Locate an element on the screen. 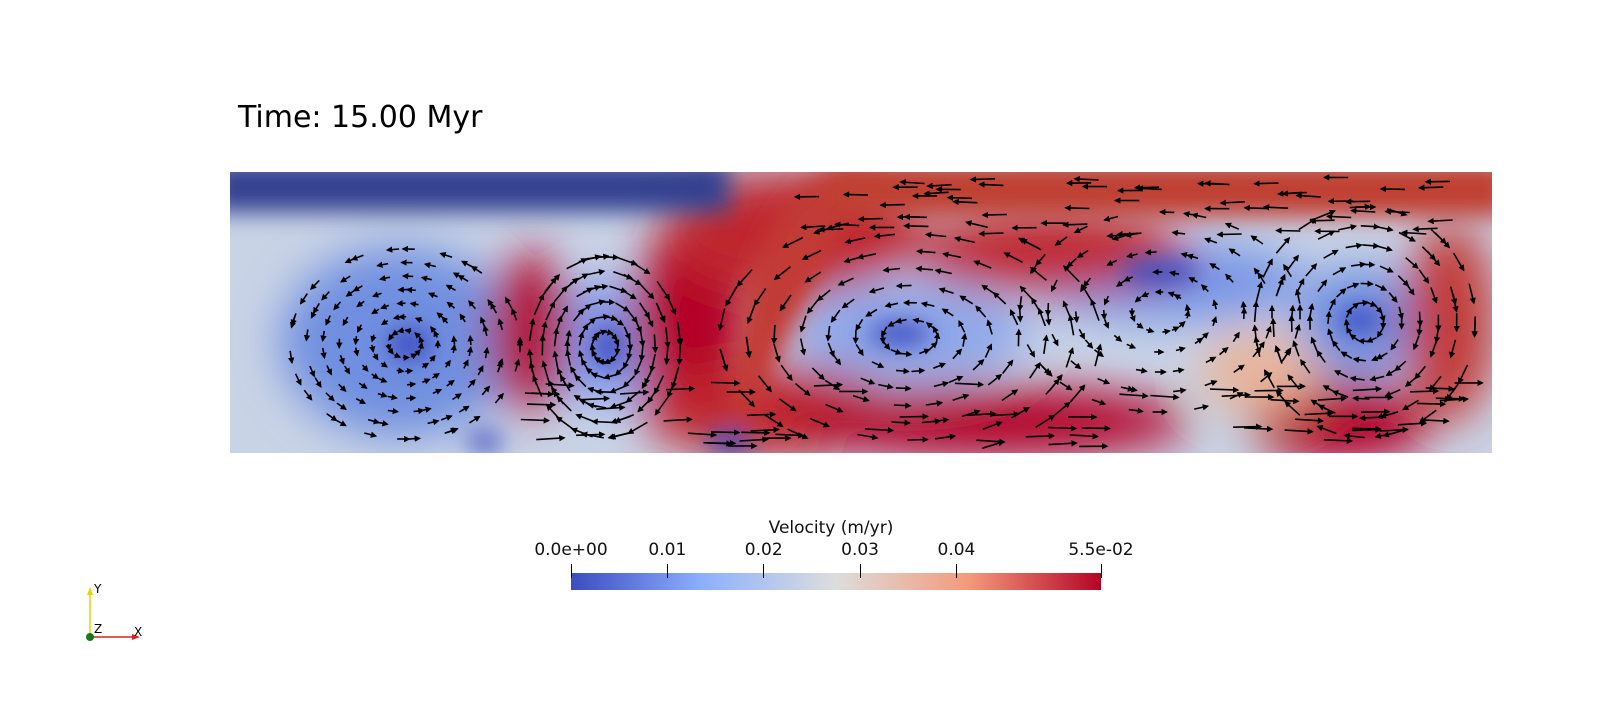 Image resolution: width=1600 pixels, height=728 pixels. axis-x-label: X is located at coordinates (138, 632).